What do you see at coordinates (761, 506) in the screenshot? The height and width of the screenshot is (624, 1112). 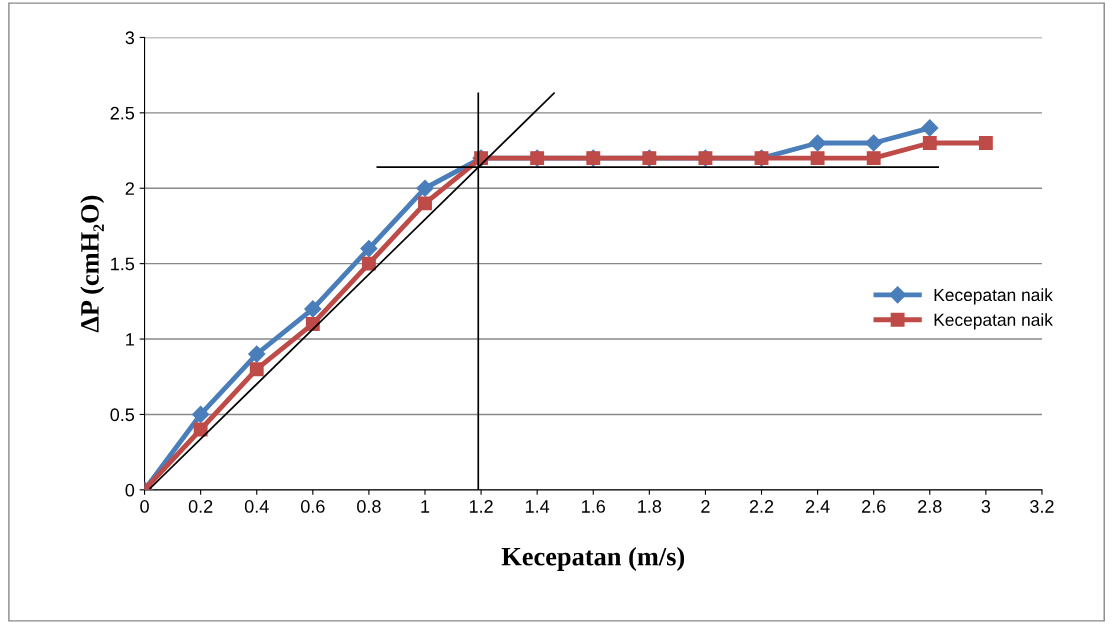 I see `x-tick-label: 2.2` at bounding box center [761, 506].